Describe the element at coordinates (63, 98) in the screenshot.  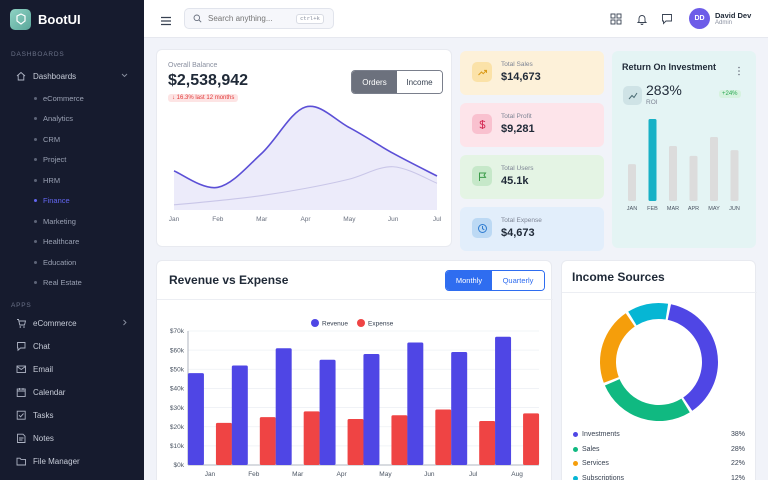
I see `sidebar-subitem-label: eCommerce` at that location.